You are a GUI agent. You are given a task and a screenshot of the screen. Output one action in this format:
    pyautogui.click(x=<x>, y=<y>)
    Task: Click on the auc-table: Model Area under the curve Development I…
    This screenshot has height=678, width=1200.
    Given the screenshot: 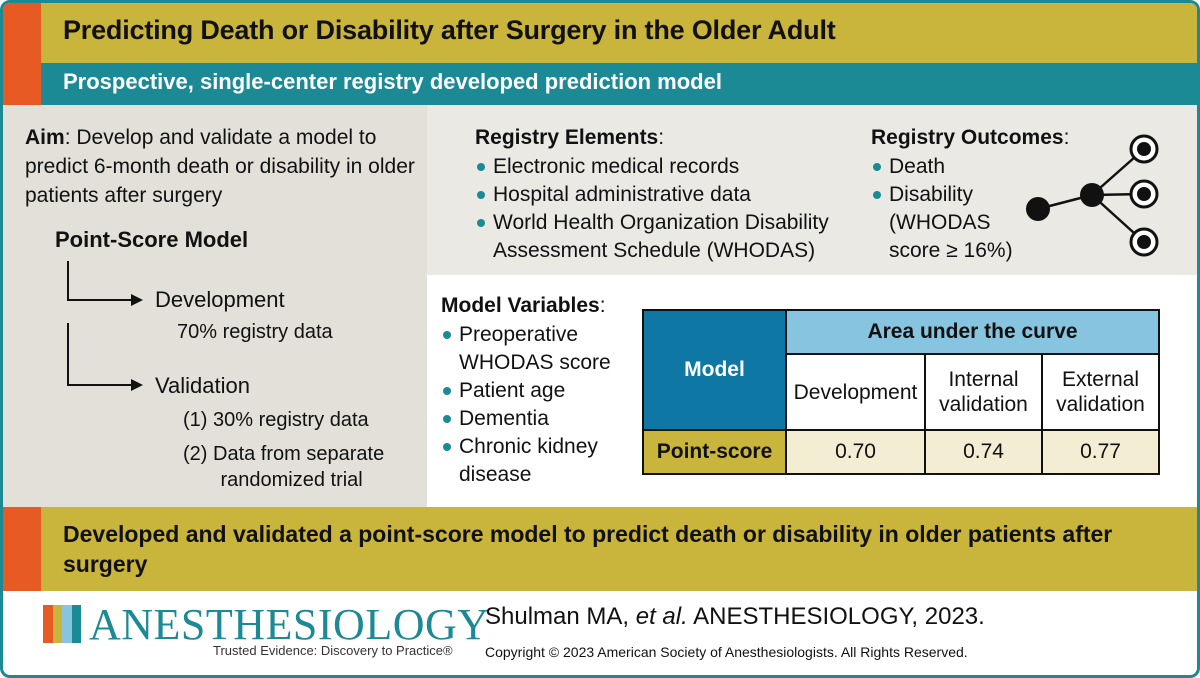 What is the action you would take?
    pyautogui.click(x=901, y=392)
    